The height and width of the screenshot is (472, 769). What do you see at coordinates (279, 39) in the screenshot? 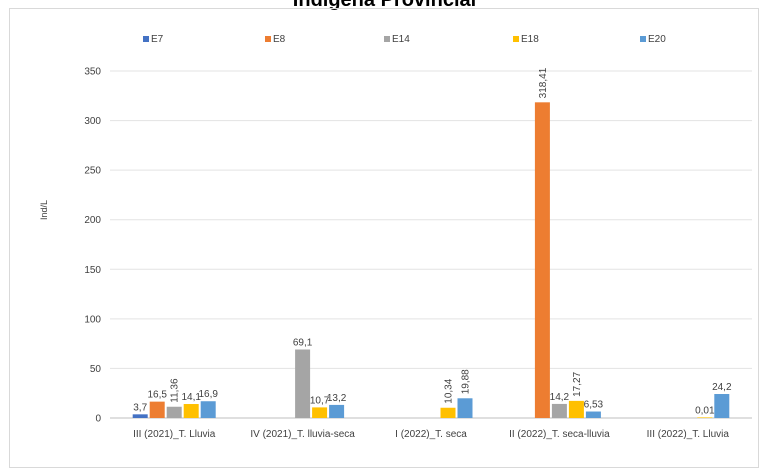
I see `legend-label: E8` at bounding box center [279, 39].